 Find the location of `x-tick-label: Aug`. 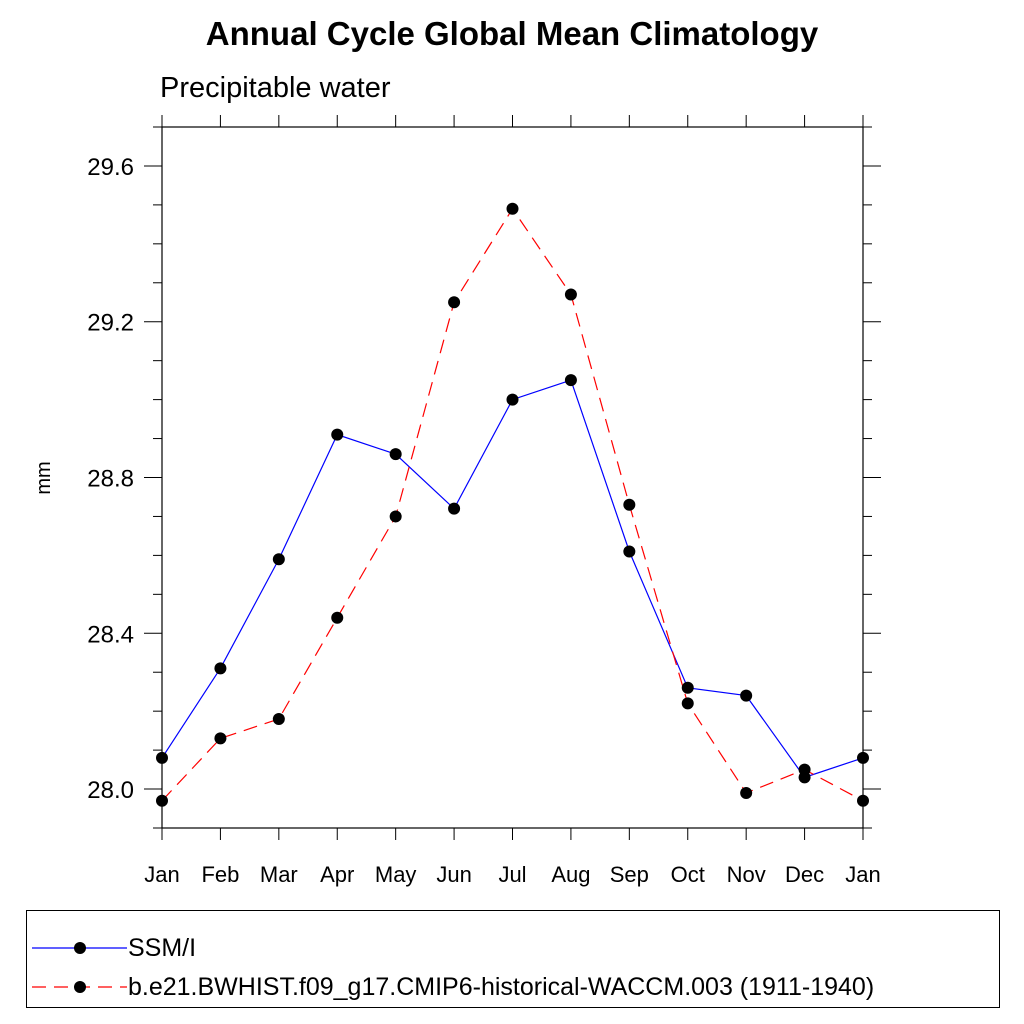

x-tick-label: Aug is located at coordinates (570, 874).